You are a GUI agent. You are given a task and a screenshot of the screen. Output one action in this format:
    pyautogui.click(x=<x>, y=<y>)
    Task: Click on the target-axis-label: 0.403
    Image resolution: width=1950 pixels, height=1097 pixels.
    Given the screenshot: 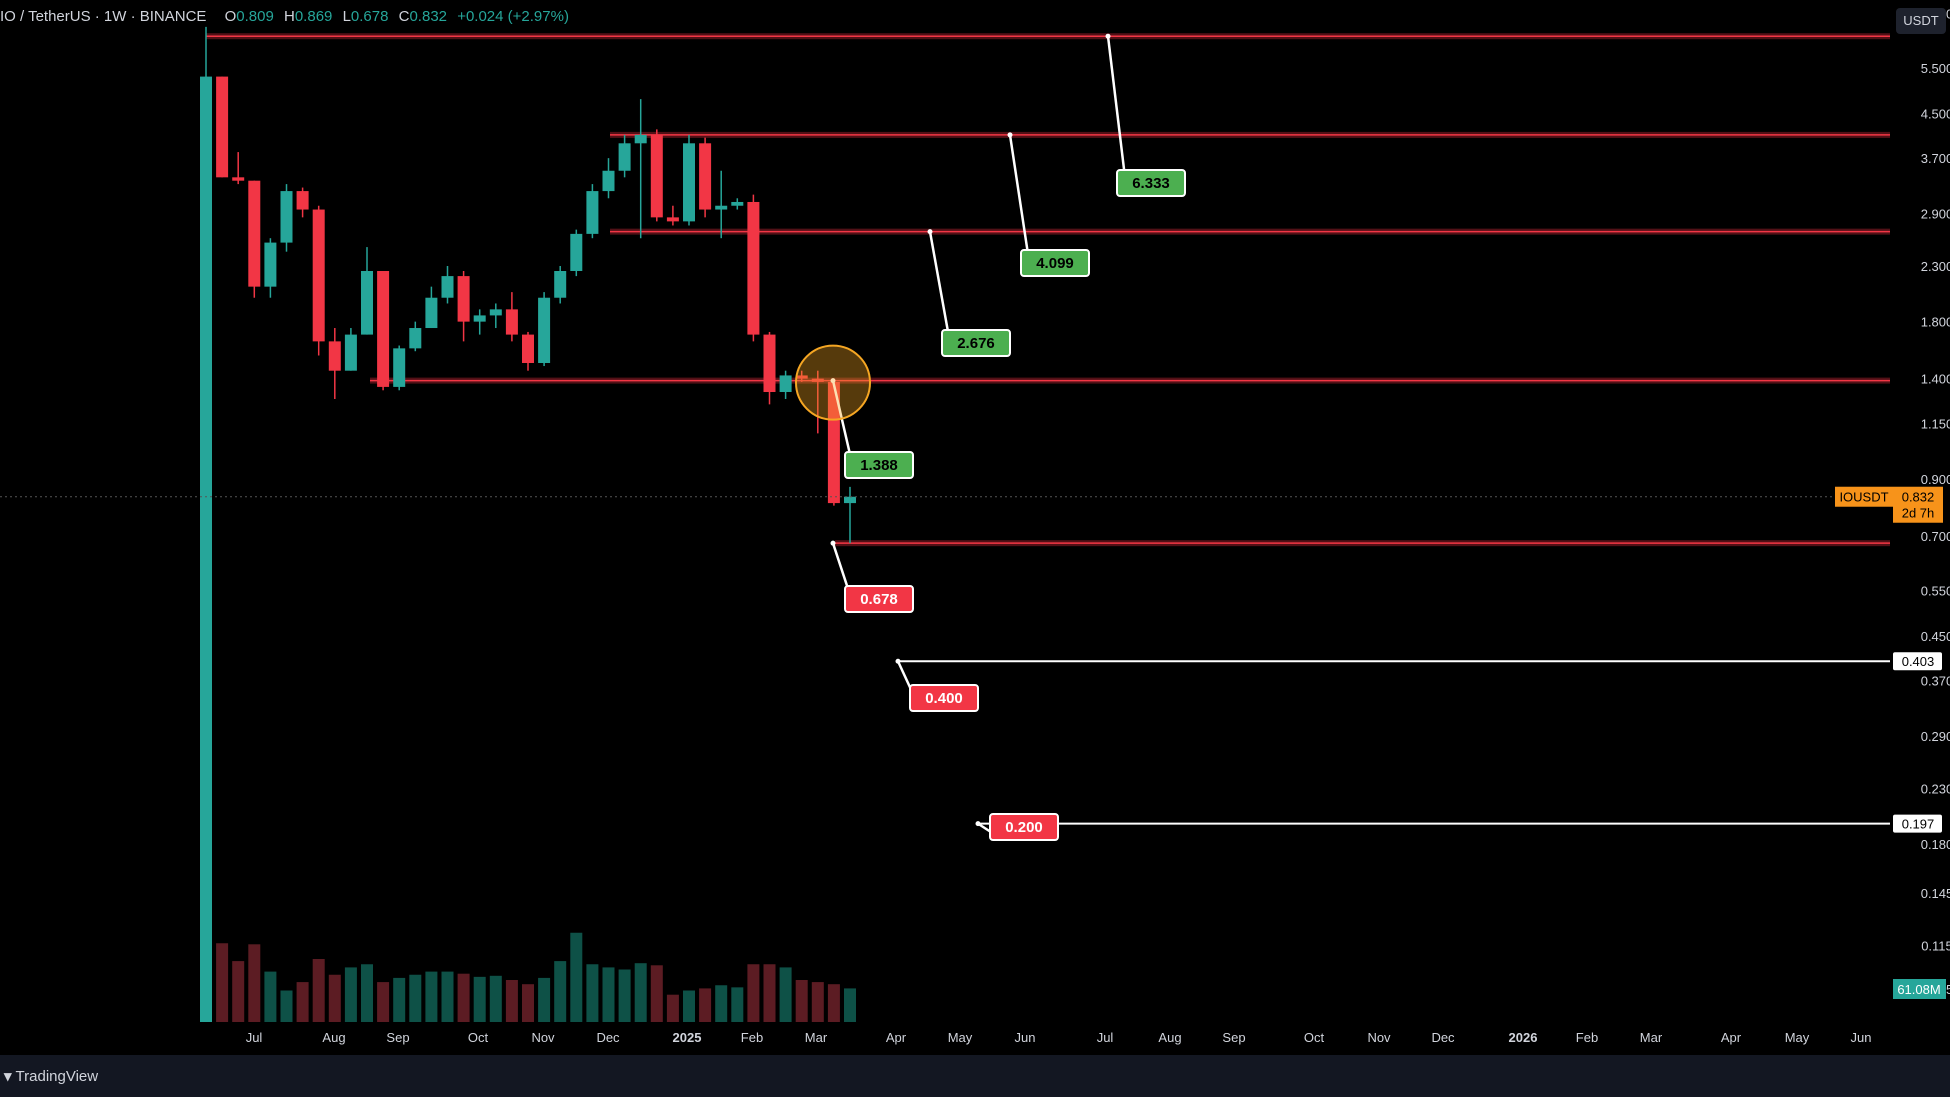 What is the action you would take?
    pyautogui.click(x=1918, y=661)
    